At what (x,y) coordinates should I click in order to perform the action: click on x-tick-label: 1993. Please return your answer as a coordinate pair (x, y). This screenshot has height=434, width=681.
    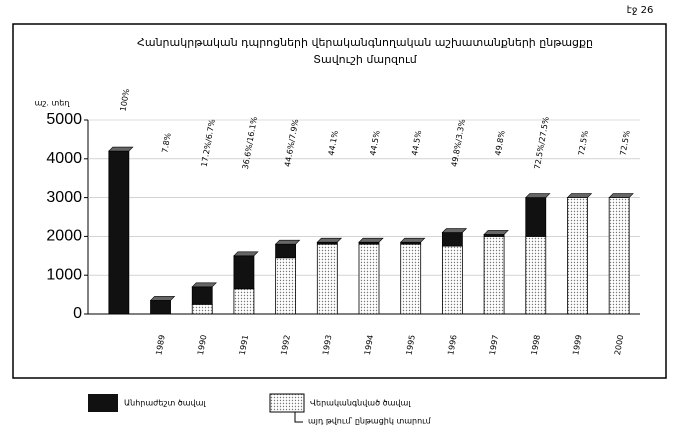
    Looking at the image, I should click on (327, 345).